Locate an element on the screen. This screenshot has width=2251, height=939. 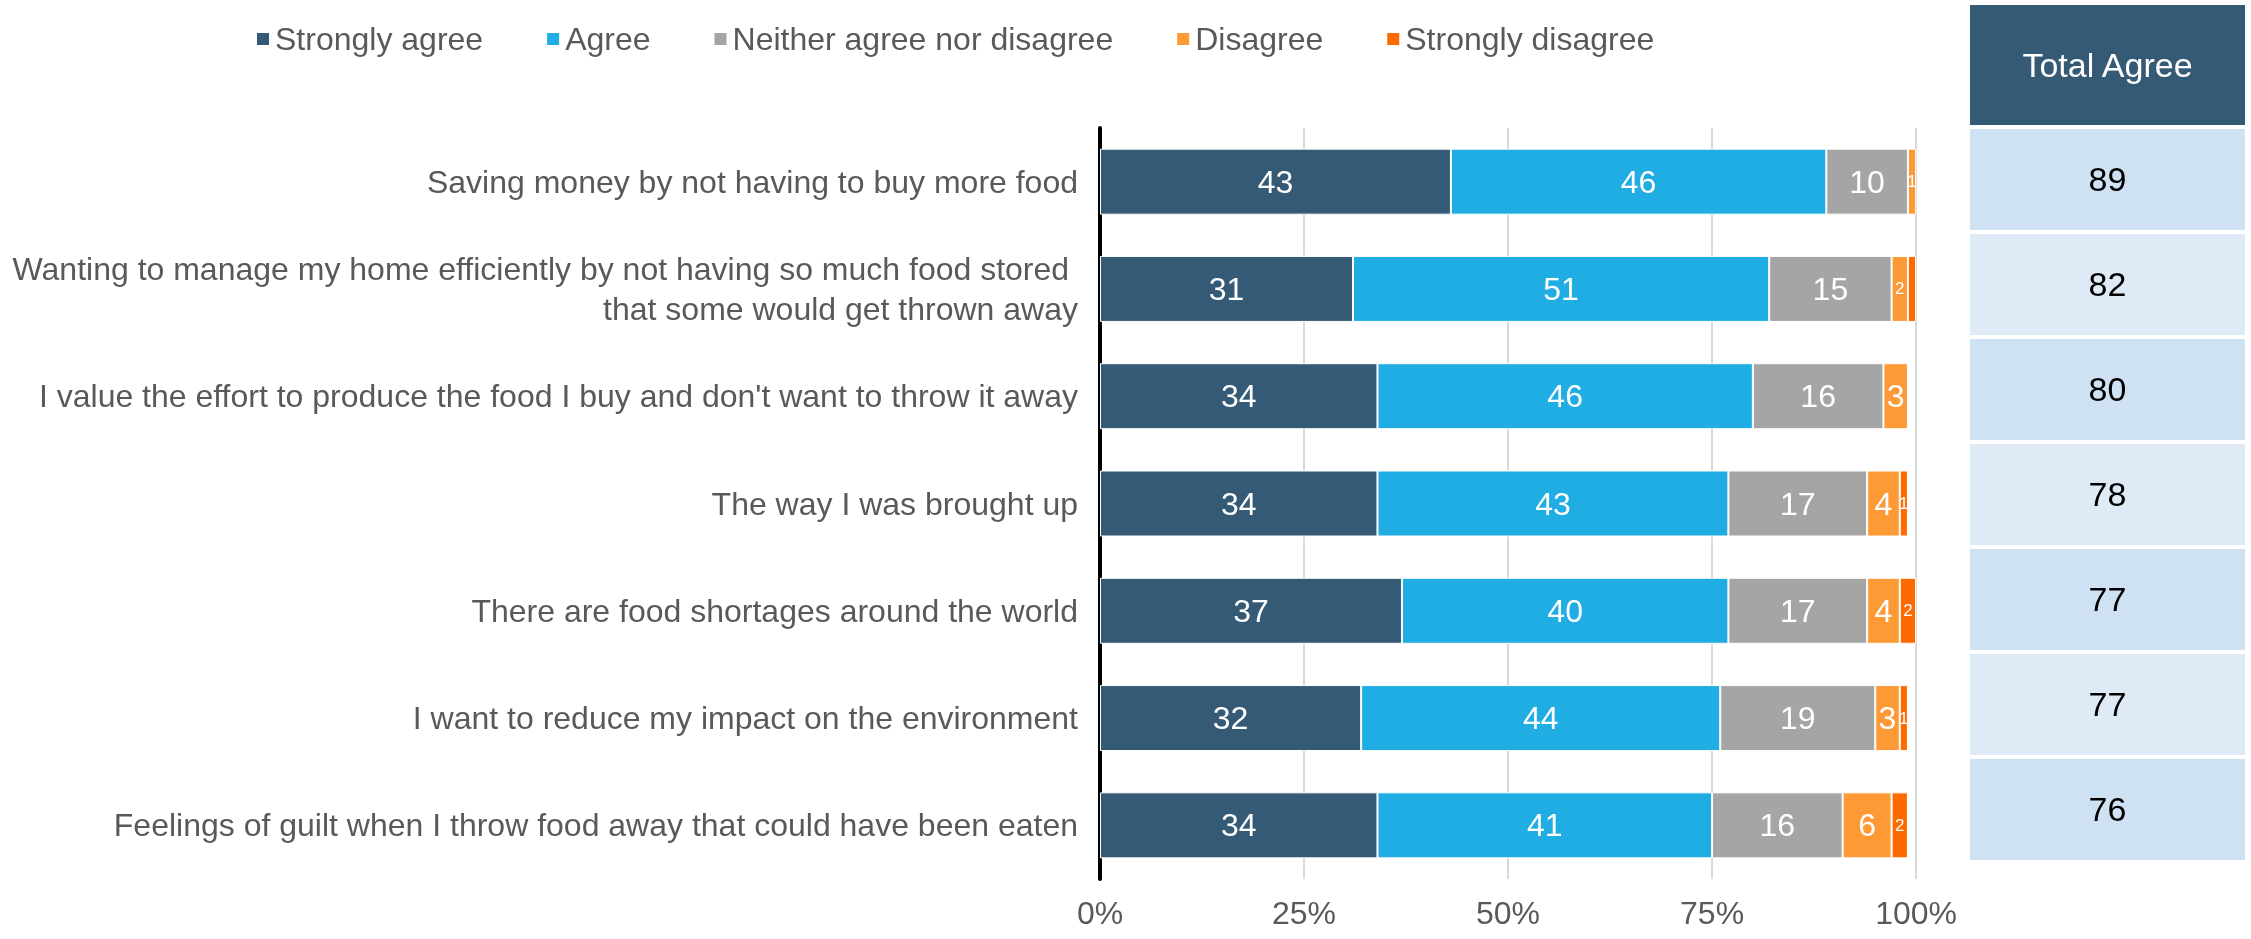
data-label: 41 is located at coordinates (1544, 825).